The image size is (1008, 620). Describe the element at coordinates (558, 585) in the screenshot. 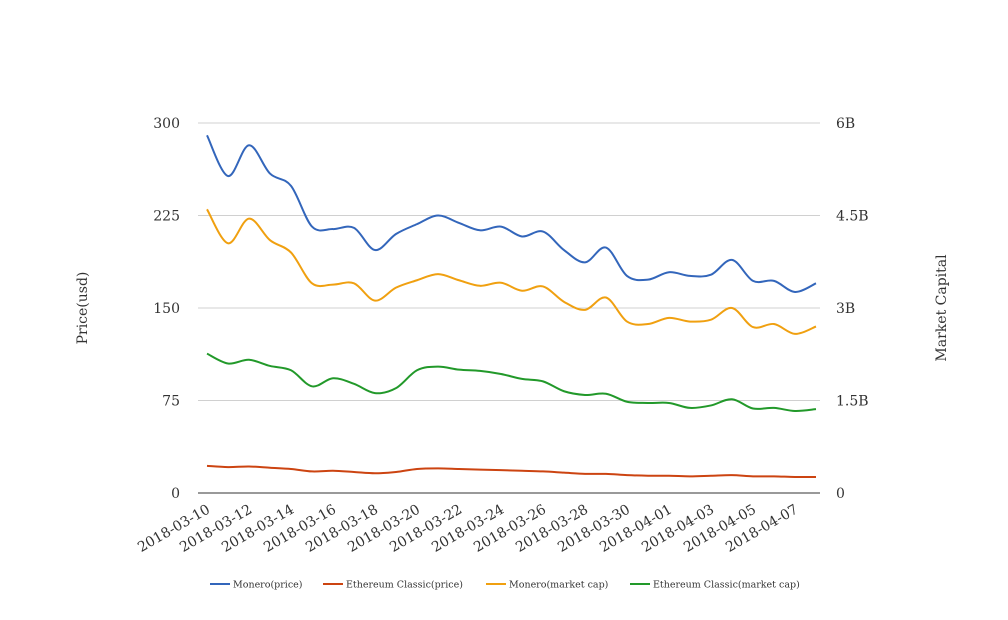

I see `legend-label: Monero(market cap)` at that location.